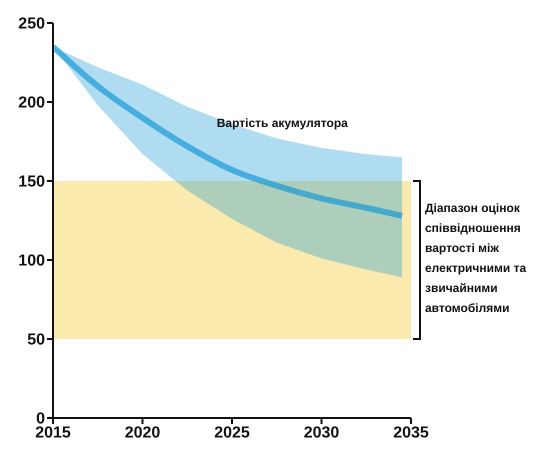 The width and height of the screenshot is (554, 461). I want to click on y-tick-label: 200, so click(32, 103).